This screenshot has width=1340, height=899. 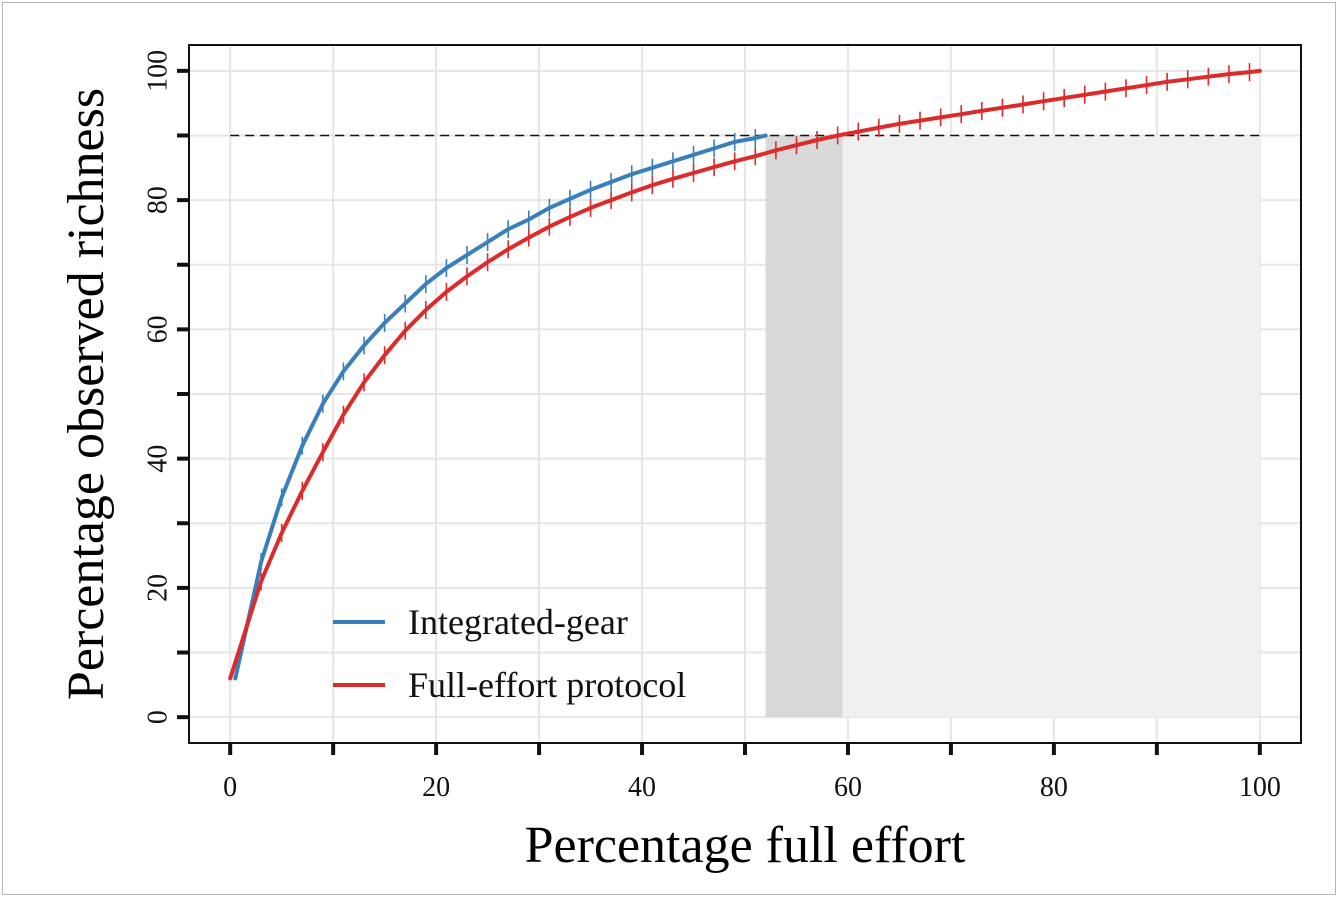 What do you see at coordinates (158, 200) in the screenshot?
I see `y-tick-label-80: 80` at bounding box center [158, 200].